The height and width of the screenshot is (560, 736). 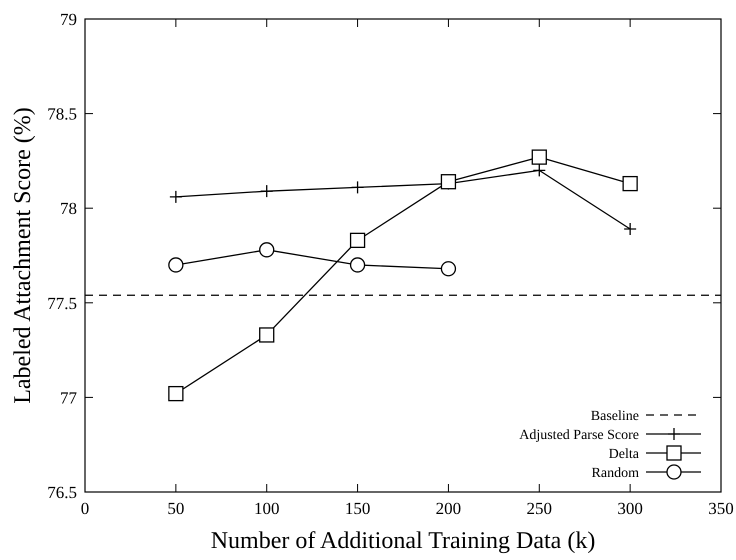 What do you see at coordinates (62, 114) in the screenshot?
I see `y-tick-label: 78.5` at bounding box center [62, 114].